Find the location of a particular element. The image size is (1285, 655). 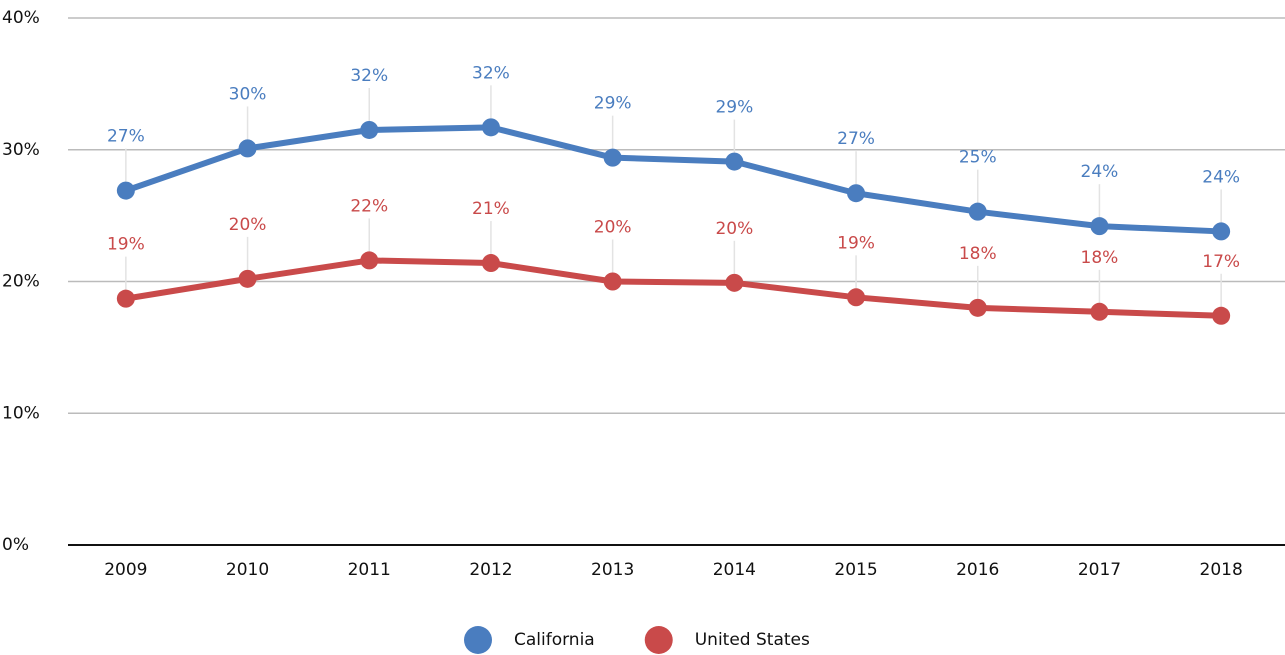

value-label: 25% is located at coordinates (978, 158).